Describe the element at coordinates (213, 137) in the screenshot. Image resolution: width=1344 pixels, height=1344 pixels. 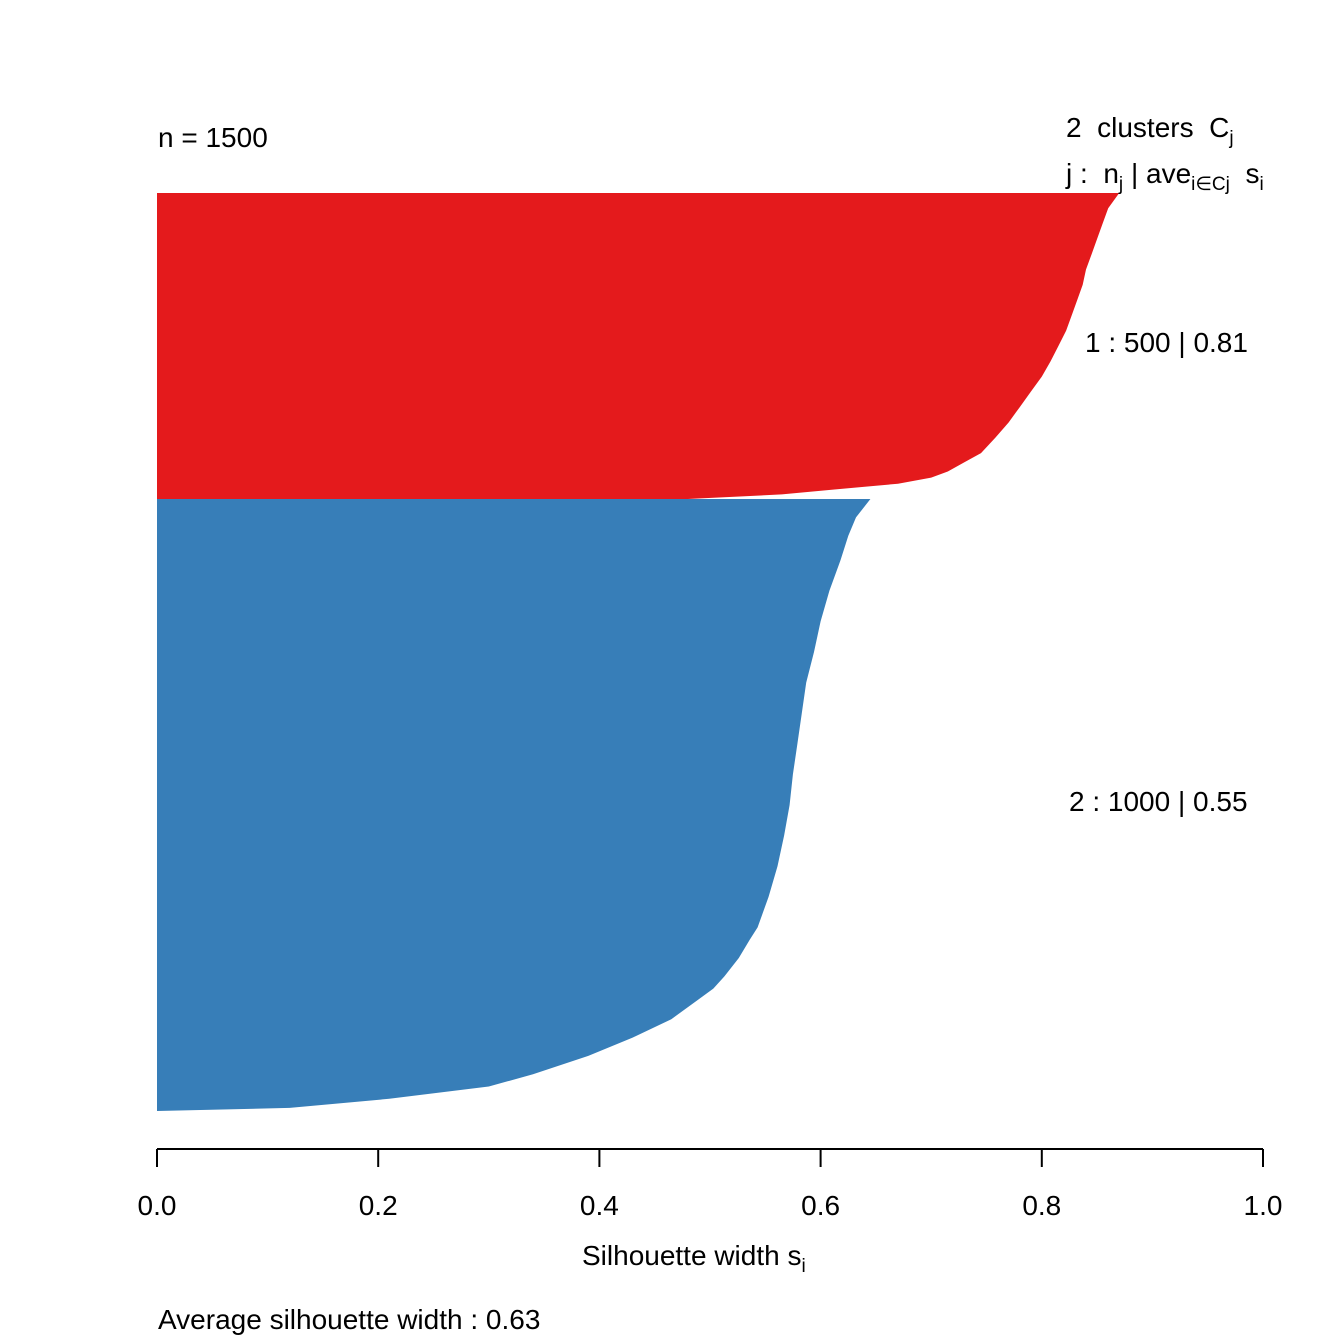
I see `n-label: n = 1500` at that location.